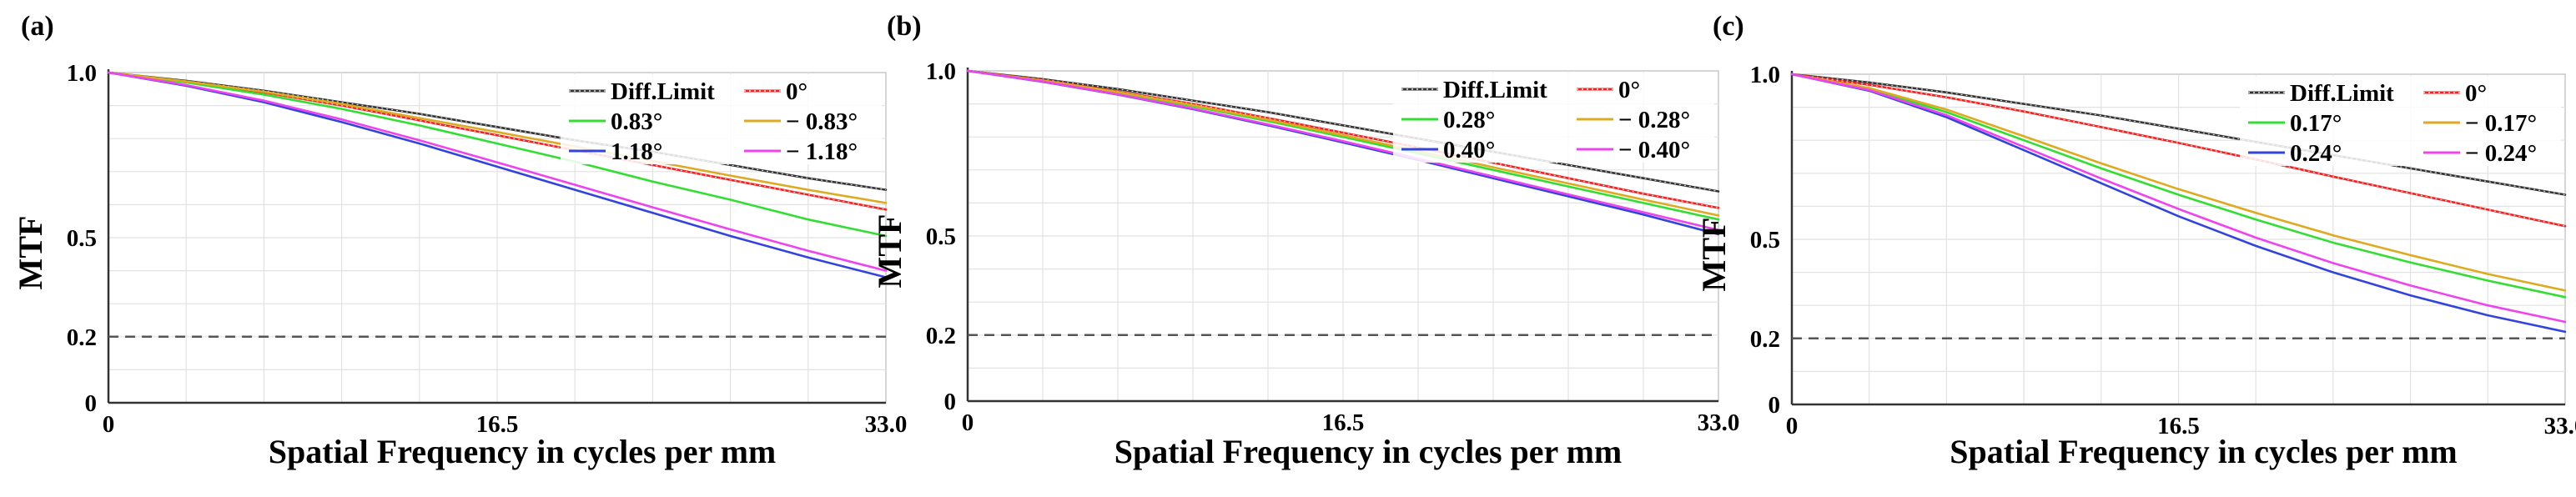 Image resolution: width=2576 pixels, height=497 pixels. What do you see at coordinates (2316, 124) in the screenshot?
I see `legend-label-2: 0.17°` at bounding box center [2316, 124].